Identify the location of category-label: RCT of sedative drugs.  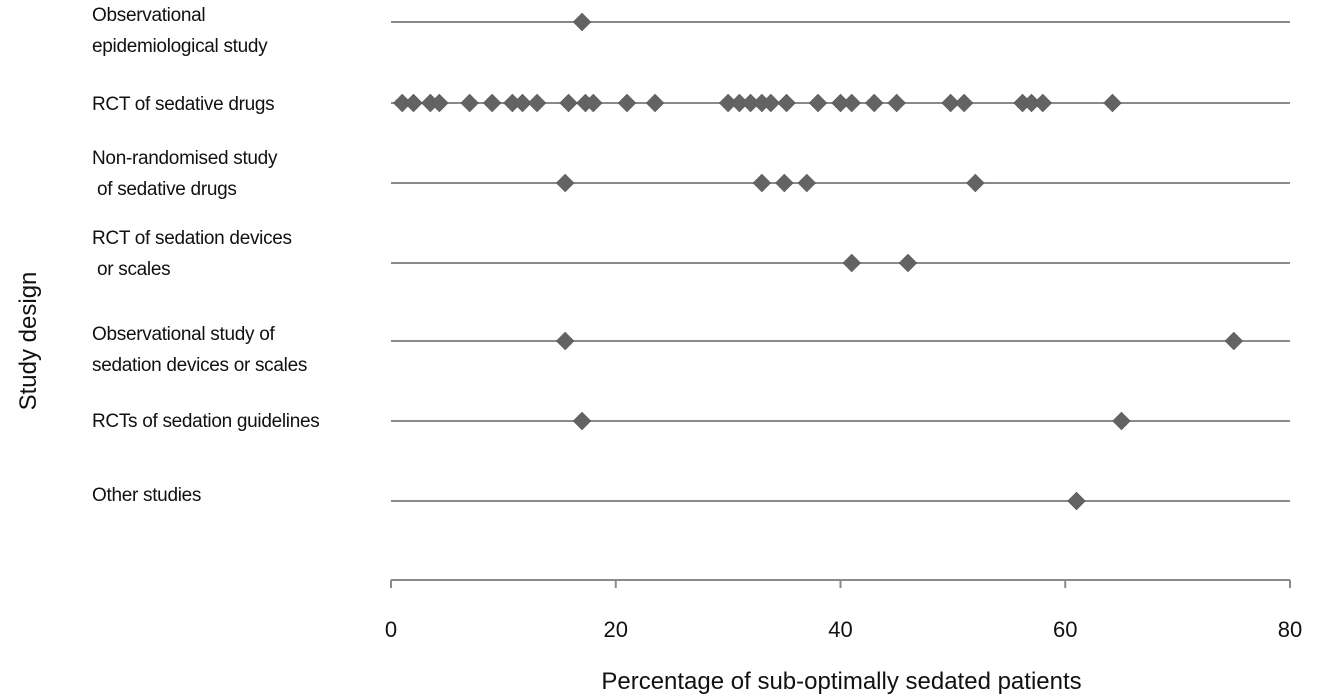
(183, 104).